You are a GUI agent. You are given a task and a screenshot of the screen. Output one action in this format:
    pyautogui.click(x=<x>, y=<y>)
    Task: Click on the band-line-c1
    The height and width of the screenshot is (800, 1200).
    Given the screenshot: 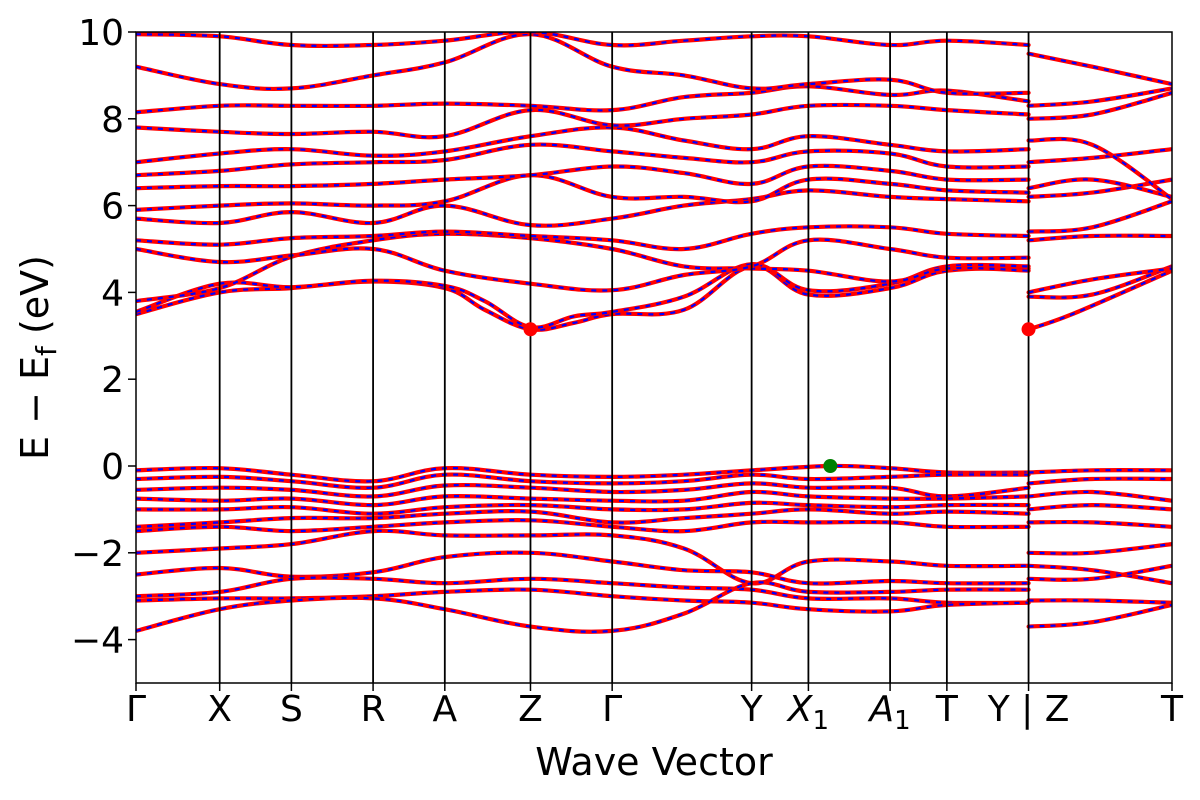 What is the action you would take?
    pyautogui.click(x=583, y=298)
    